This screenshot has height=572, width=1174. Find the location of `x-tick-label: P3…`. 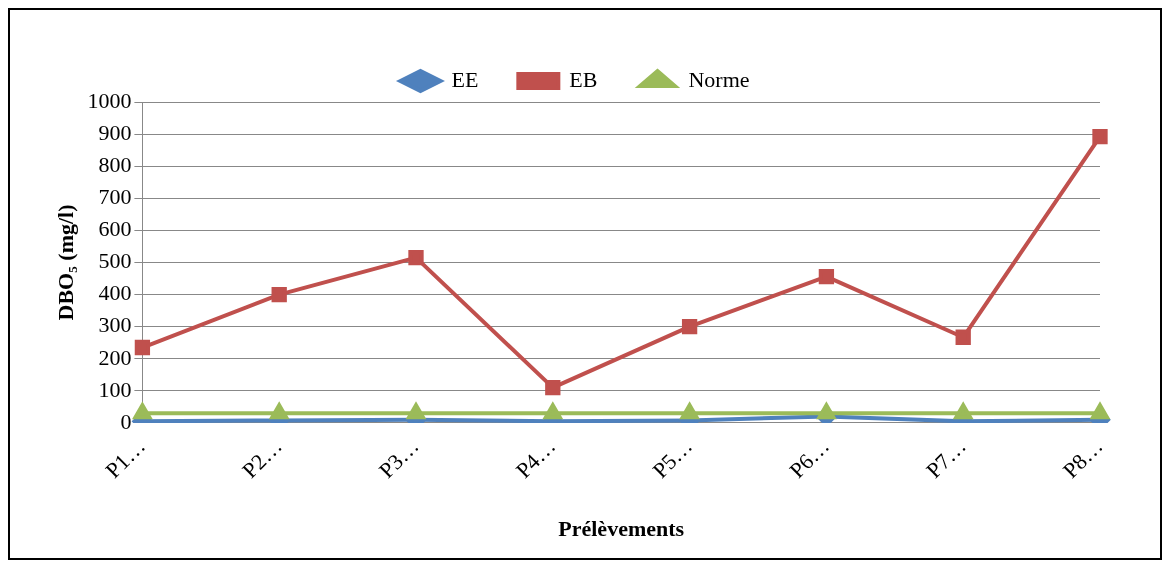

x-tick-label: P3… is located at coordinates (398, 458).